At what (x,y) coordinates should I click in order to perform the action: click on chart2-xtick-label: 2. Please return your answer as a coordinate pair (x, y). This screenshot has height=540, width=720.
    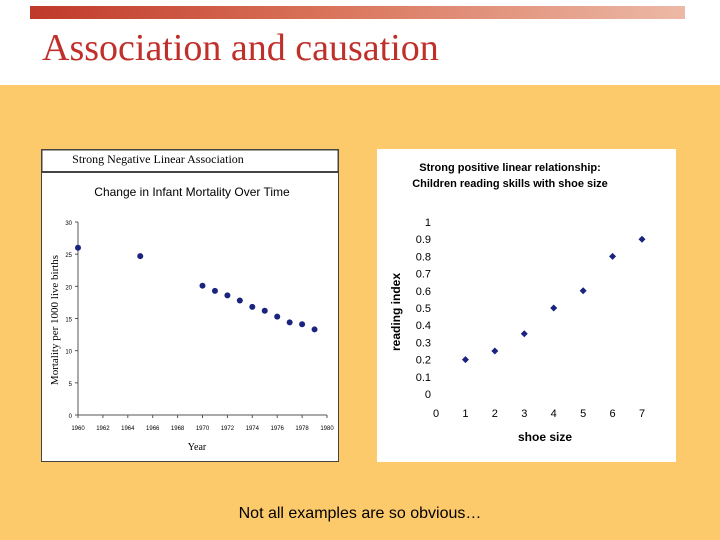
    Looking at the image, I should click on (495, 414).